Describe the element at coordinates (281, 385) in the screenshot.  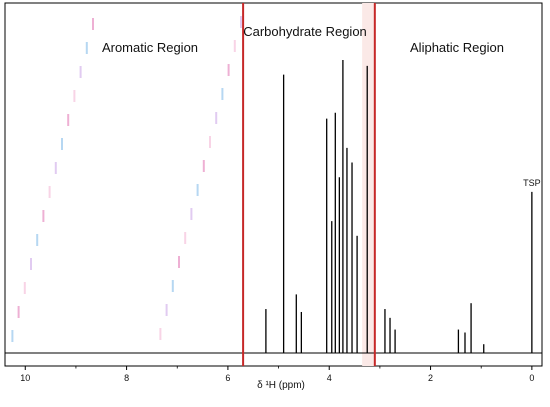
I see `x-axis-label: δ ¹H (ppm)` at that location.